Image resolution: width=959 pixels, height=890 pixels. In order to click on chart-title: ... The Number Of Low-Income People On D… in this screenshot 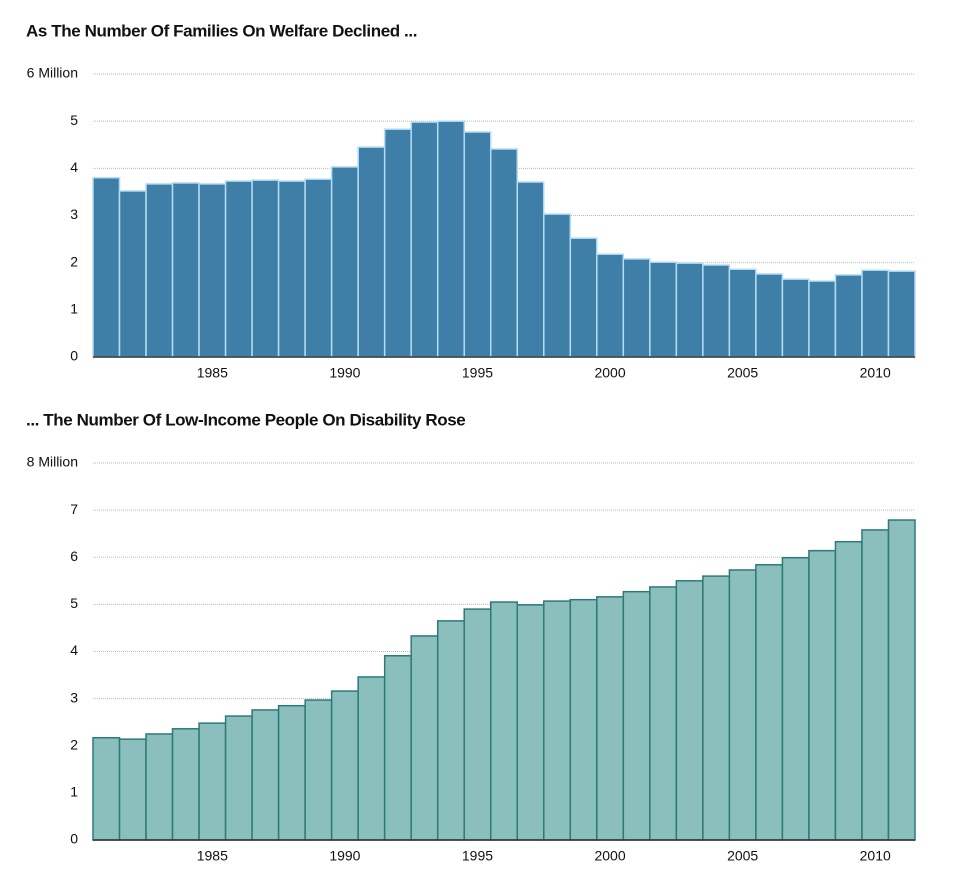, I will do `click(245, 419)`.